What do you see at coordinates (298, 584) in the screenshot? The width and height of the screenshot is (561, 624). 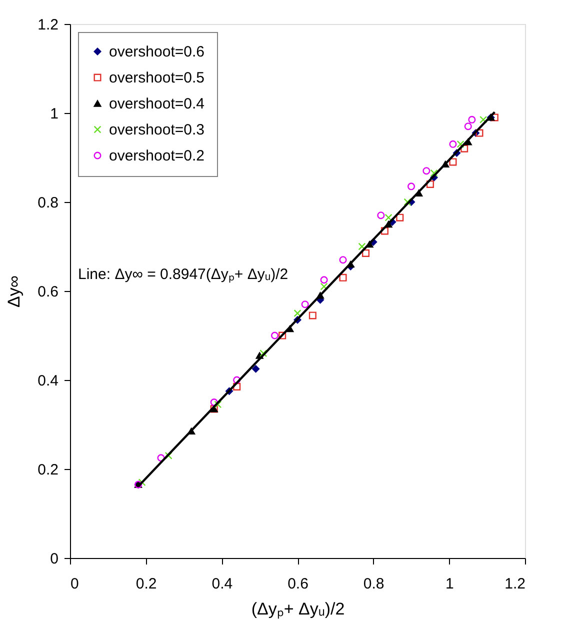 I see `x-tick-label: 0.6` at bounding box center [298, 584].